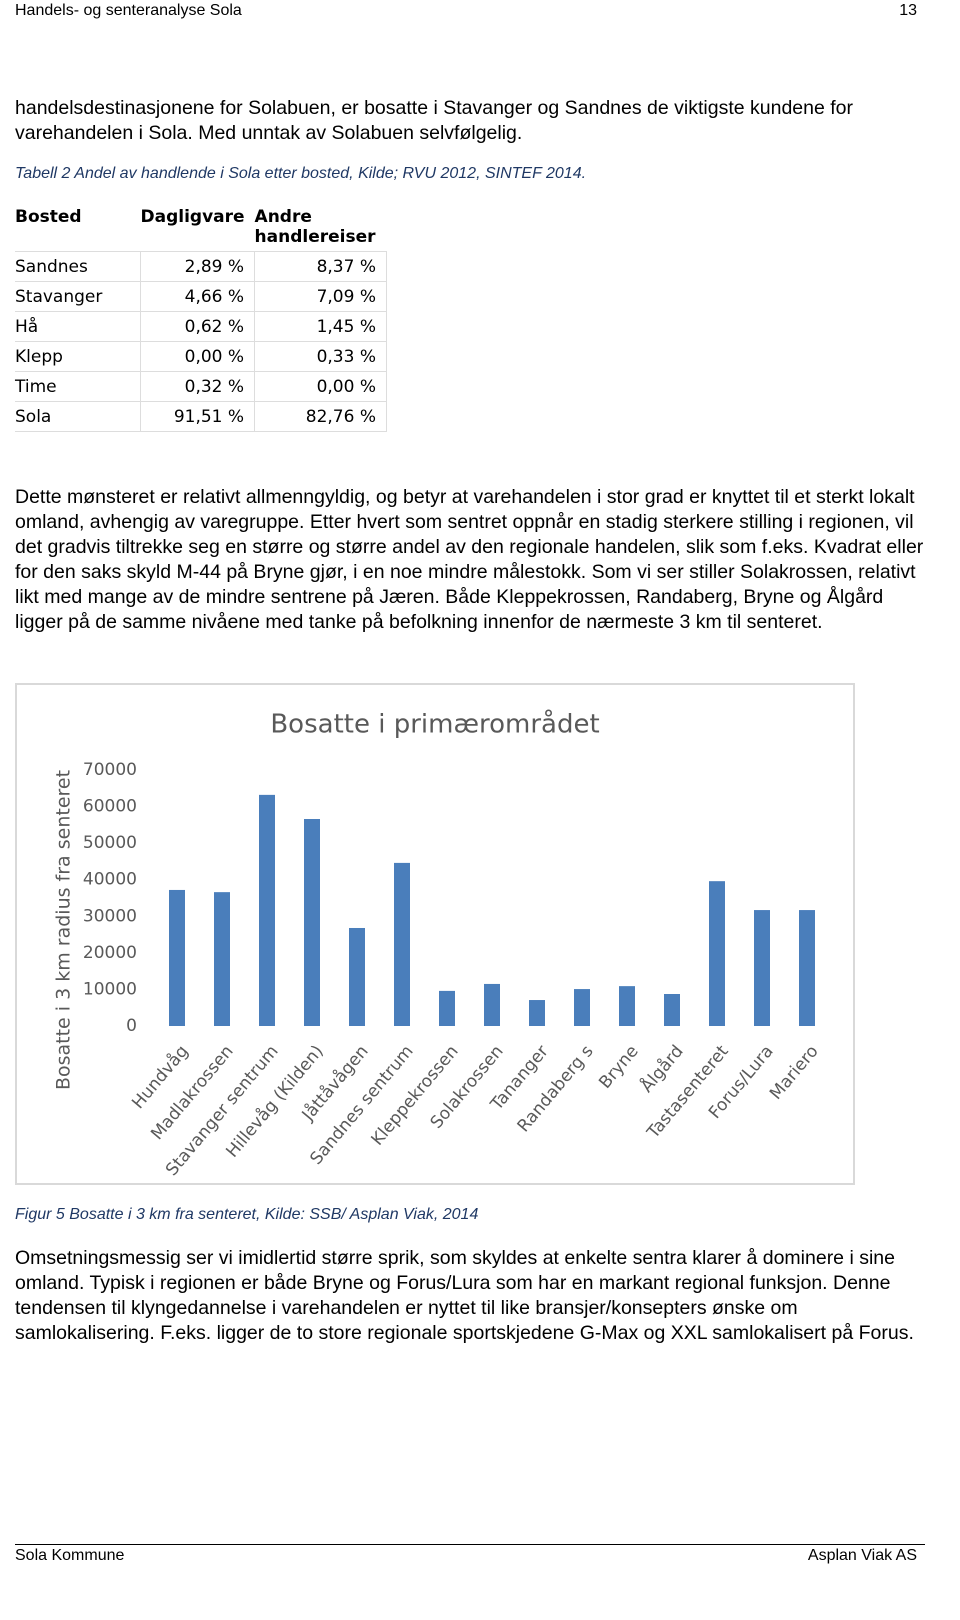 The height and width of the screenshot is (1620, 960). I want to click on y-tick-label: 10000, so click(110, 989).